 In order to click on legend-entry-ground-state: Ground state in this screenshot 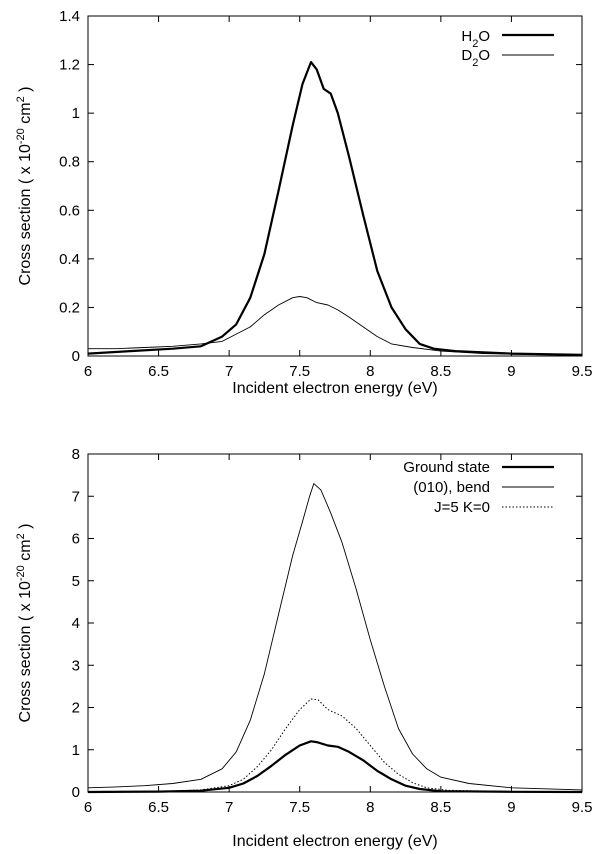, I will do `click(478, 467)`.